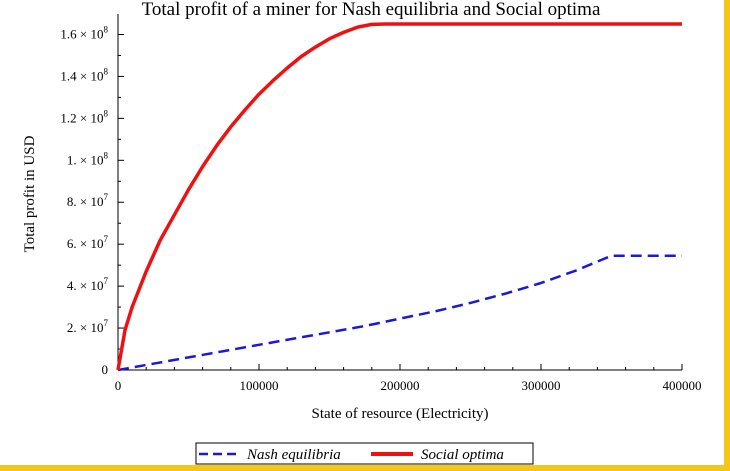  I want to click on y-tick-mantissa: 6. × 10, so click(85, 243).